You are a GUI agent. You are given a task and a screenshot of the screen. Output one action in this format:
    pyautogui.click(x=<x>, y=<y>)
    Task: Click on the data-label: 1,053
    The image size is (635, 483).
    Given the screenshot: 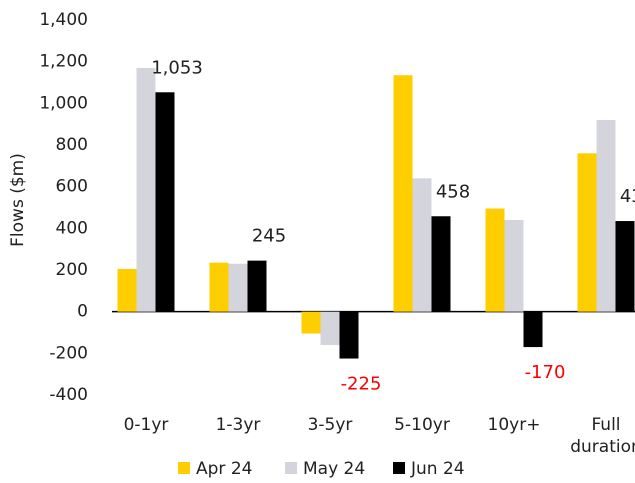 What is the action you would take?
    pyautogui.click(x=177, y=67)
    